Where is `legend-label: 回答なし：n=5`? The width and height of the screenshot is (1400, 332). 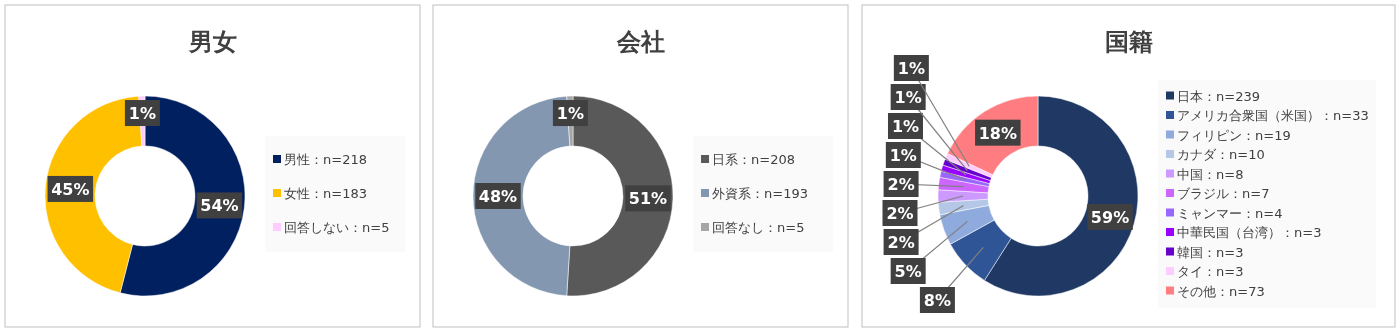
legend-label: 回答なし：n=5 is located at coordinates (758, 227).